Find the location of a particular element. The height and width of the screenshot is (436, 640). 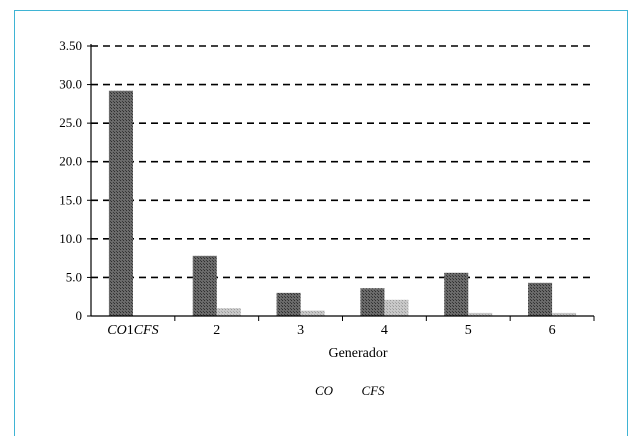

x-axis-label: Generador is located at coordinates (357, 353).